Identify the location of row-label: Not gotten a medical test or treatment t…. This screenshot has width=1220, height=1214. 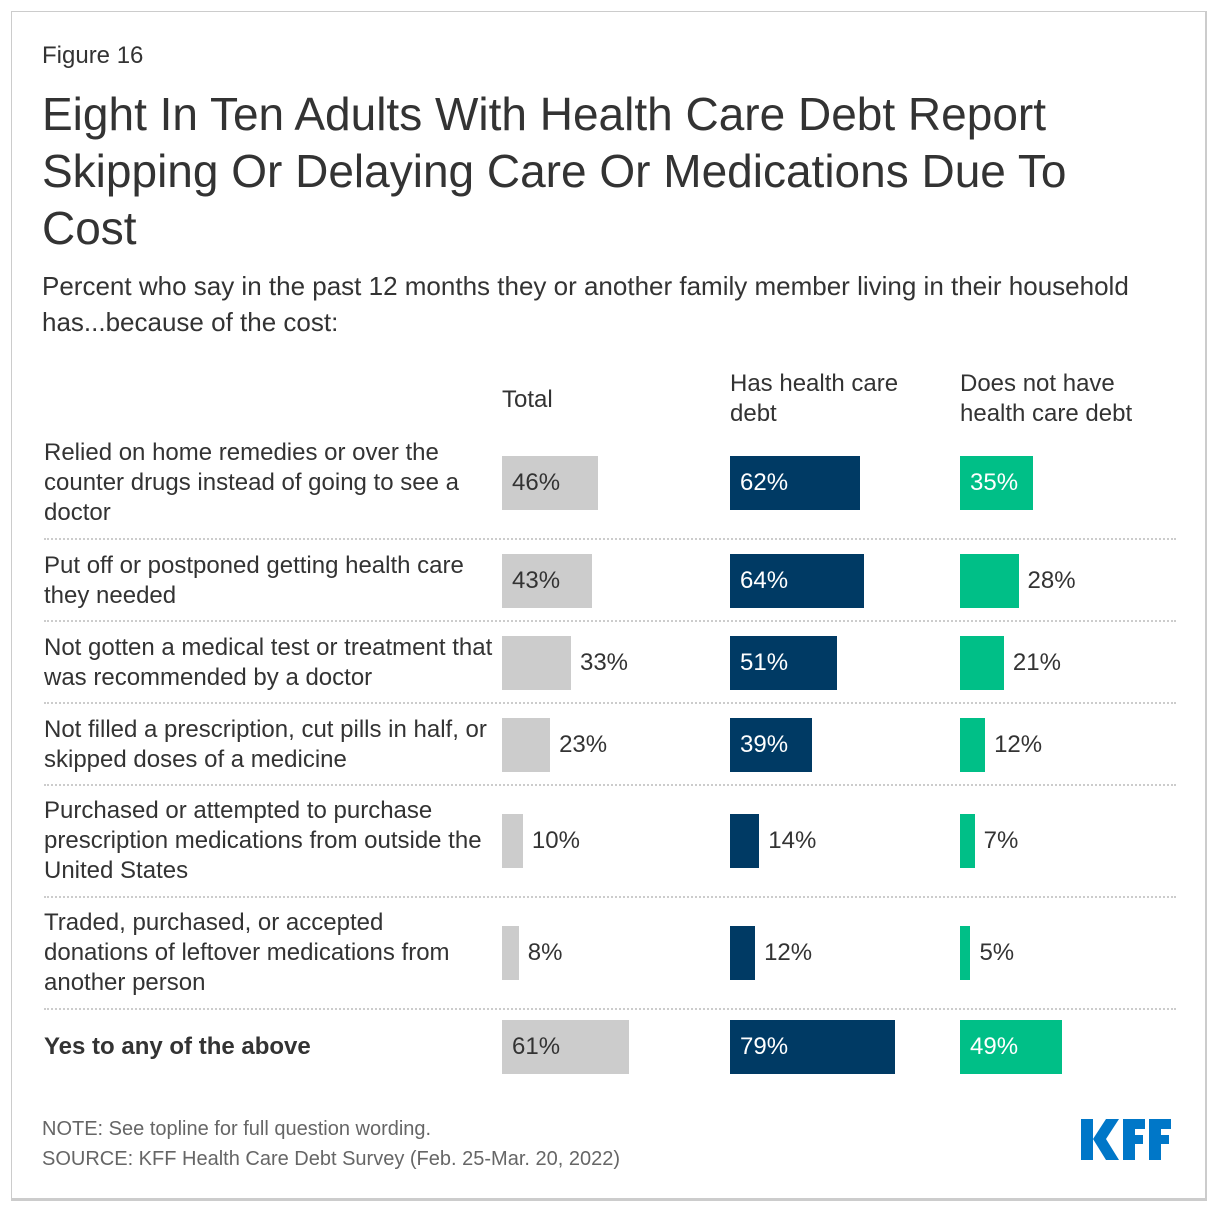
(268, 662).